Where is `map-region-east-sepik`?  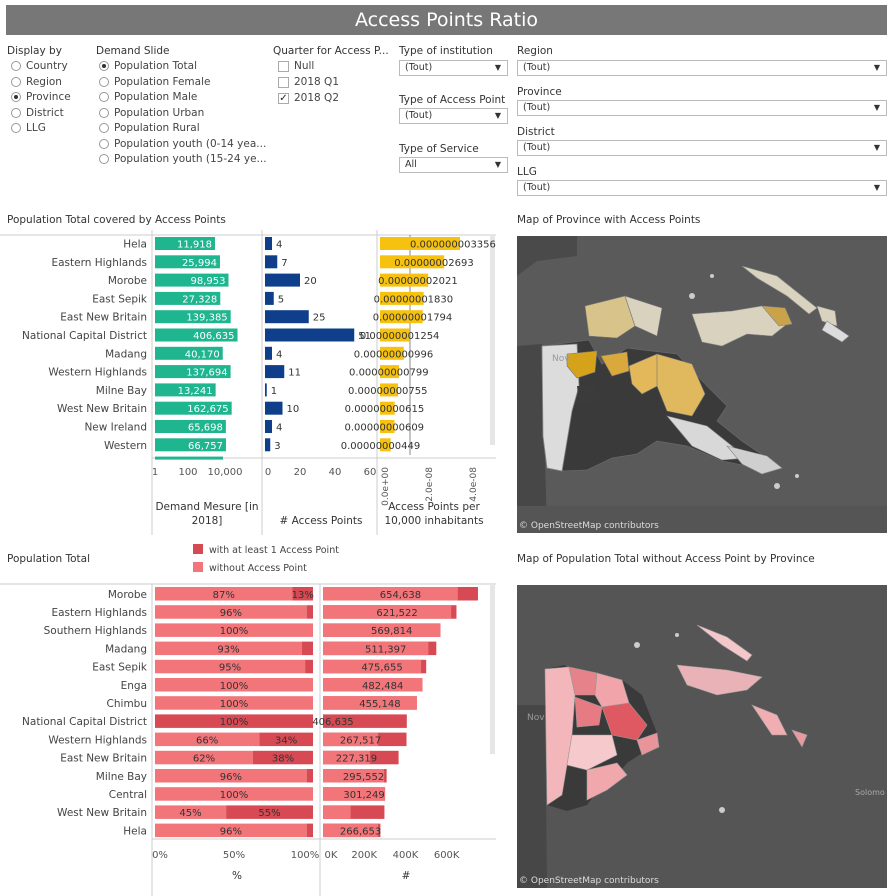 map-region-east-sepik is located at coordinates (610, 317).